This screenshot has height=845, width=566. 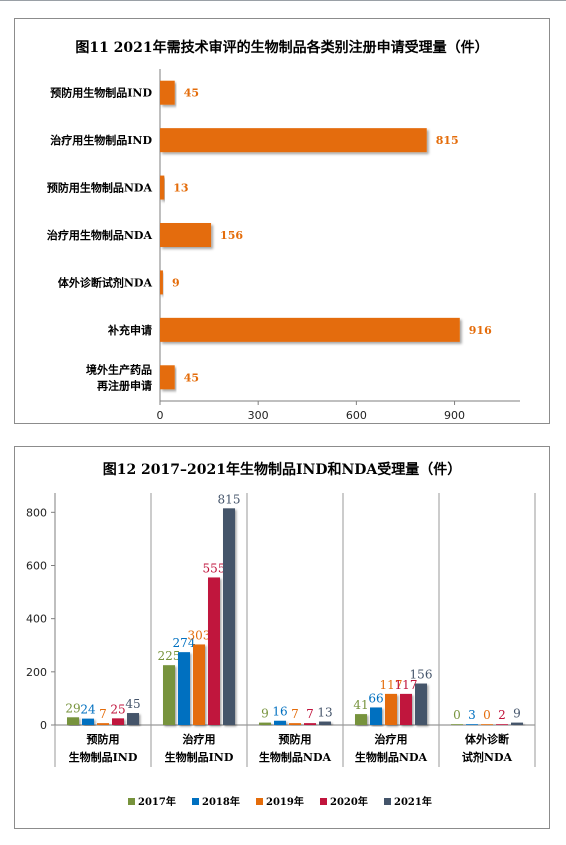 I want to click on data-label: 2, so click(x=502, y=715).